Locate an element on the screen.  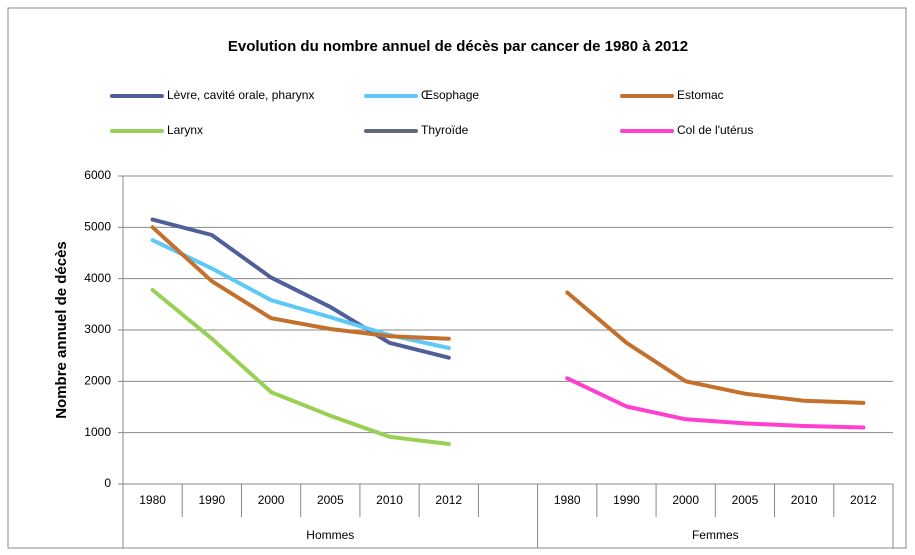
legend-label: Thyroïde is located at coordinates (445, 130).